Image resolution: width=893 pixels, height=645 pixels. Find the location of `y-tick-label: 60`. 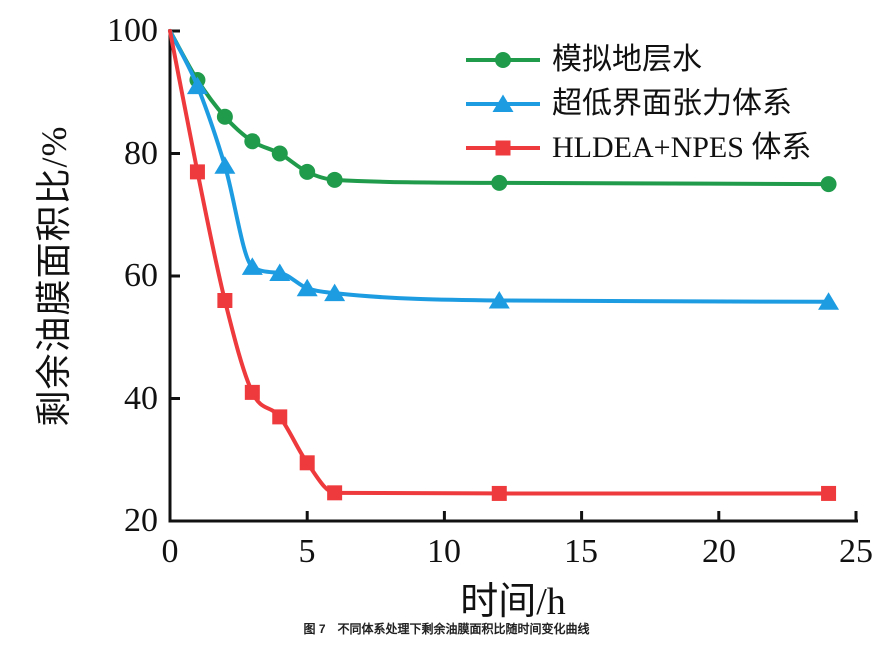

y-tick-label: 60 is located at coordinates (141, 275).